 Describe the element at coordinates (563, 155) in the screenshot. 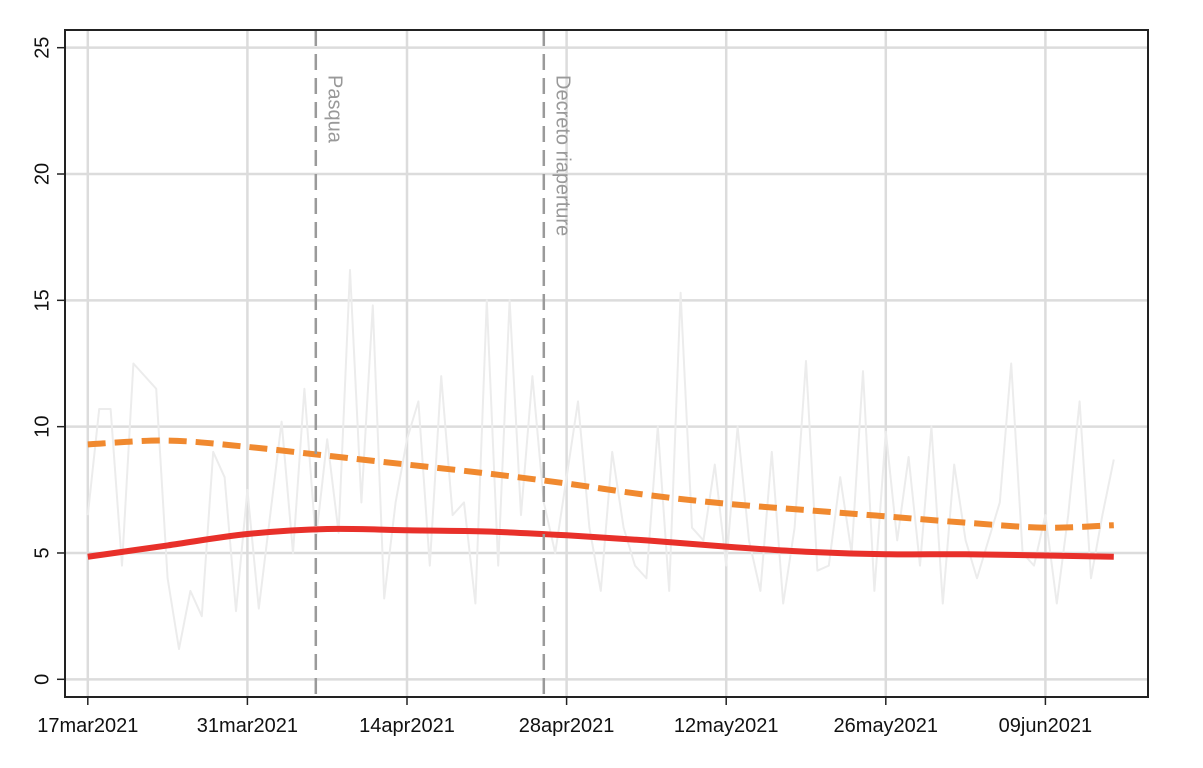

I see `event-label: Decreto riaperture` at that location.